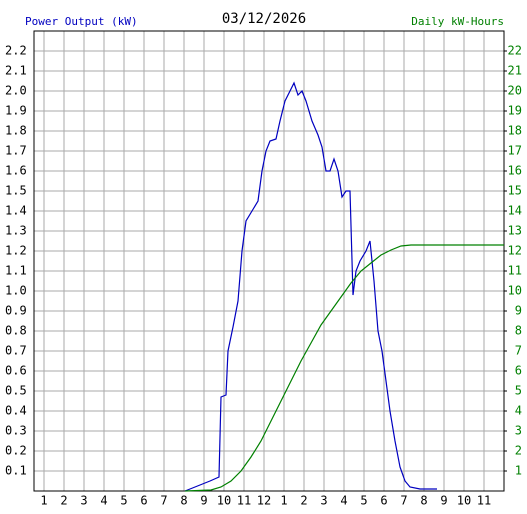 This screenshot has height=514, width=527. What do you see at coordinates (518, 371) in the screenshot?
I see `y2-tick-label: 6` at bounding box center [518, 371].